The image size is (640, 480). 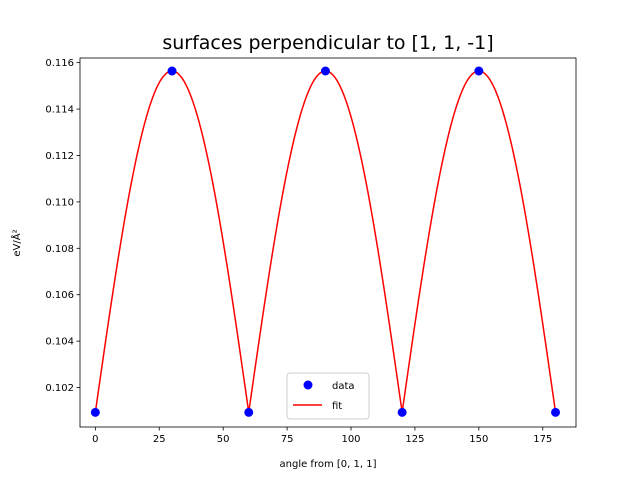 What do you see at coordinates (287, 439) in the screenshot?
I see `x-tick-label: 75` at bounding box center [287, 439].